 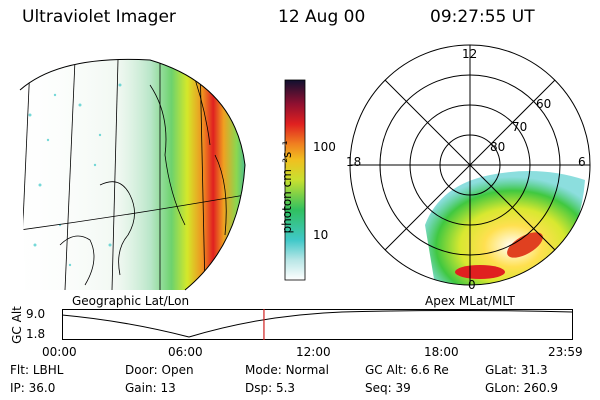 What do you see at coordinates (441, 352) in the screenshot?
I see `time-tick-3: 18:00` at bounding box center [441, 352].